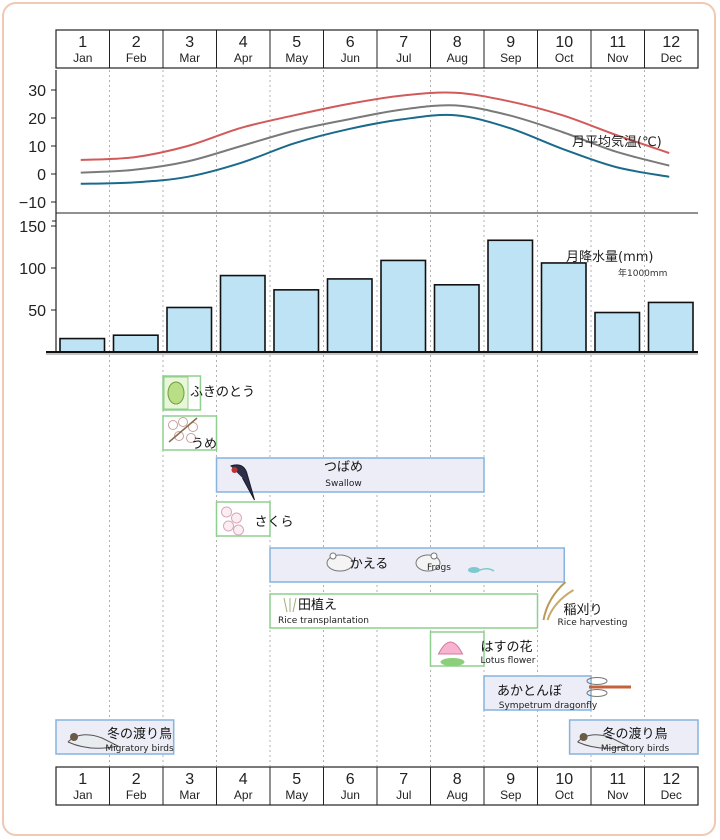 This screenshot has height=840, width=720. I want to click on rain-tick-label: 100, so click(32, 269).